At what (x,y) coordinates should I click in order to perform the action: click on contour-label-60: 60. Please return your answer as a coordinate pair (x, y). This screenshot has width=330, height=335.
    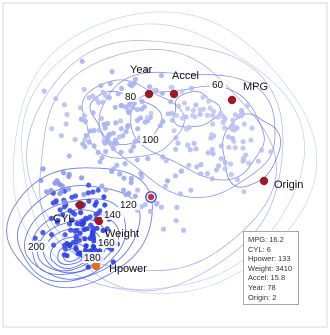
    Looking at the image, I should click on (218, 85).